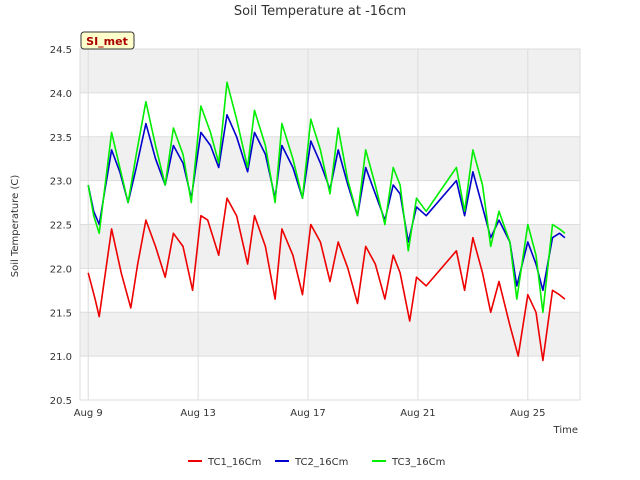 The height and width of the screenshot is (480, 640). I want to click on x-tick-label: Aug 13, so click(197, 413).